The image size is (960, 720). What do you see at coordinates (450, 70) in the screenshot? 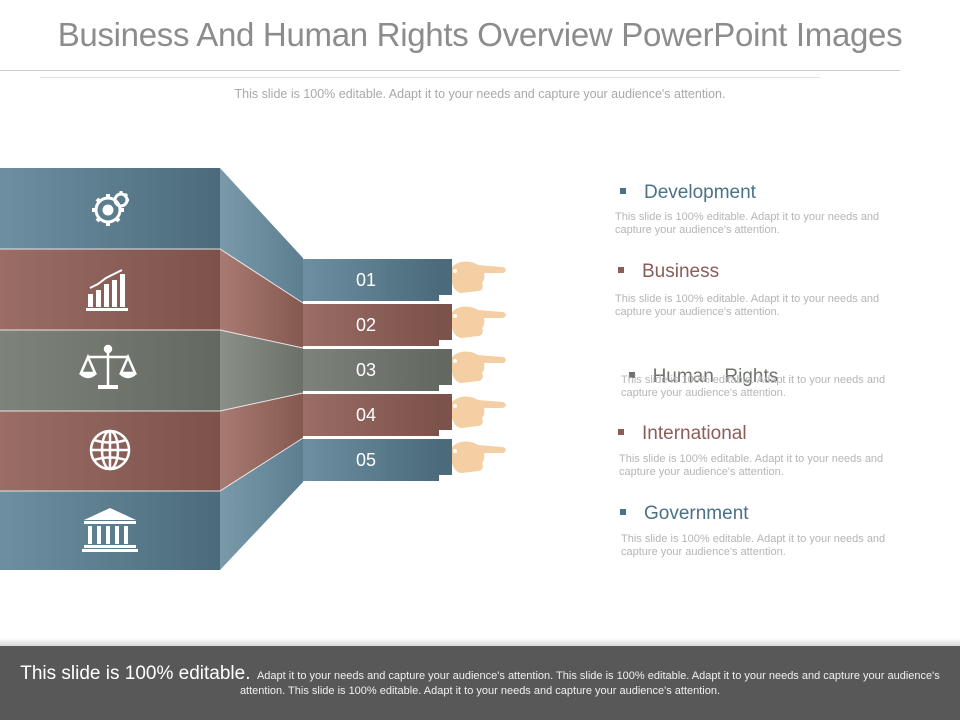
I see `title-divider` at bounding box center [450, 70].